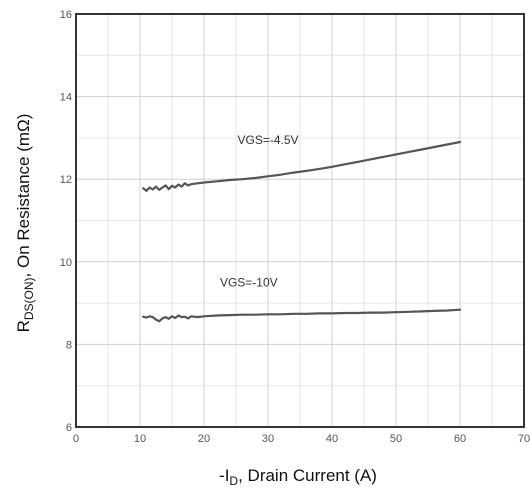 The width and height of the screenshot is (532, 490). I want to click on y-tick-label: 10, so click(66, 263).